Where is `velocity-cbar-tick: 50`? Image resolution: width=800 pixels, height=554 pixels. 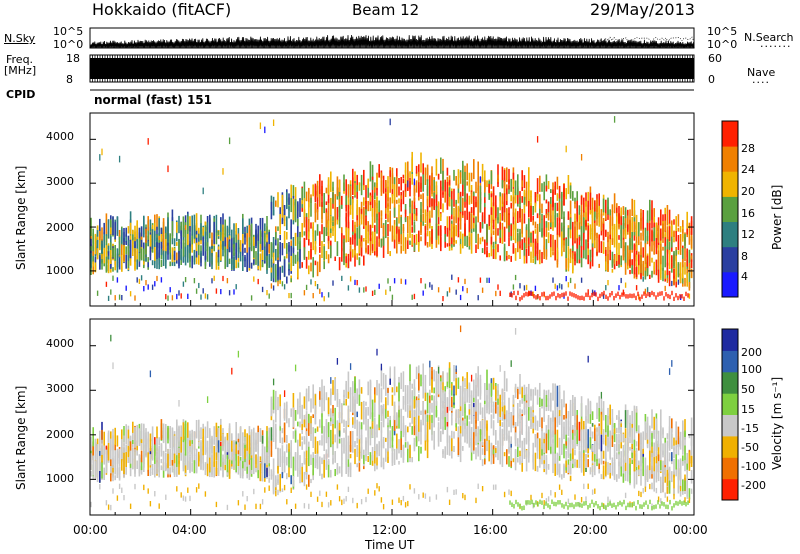
velocity-cbar-tick: 50 is located at coordinates (748, 389).